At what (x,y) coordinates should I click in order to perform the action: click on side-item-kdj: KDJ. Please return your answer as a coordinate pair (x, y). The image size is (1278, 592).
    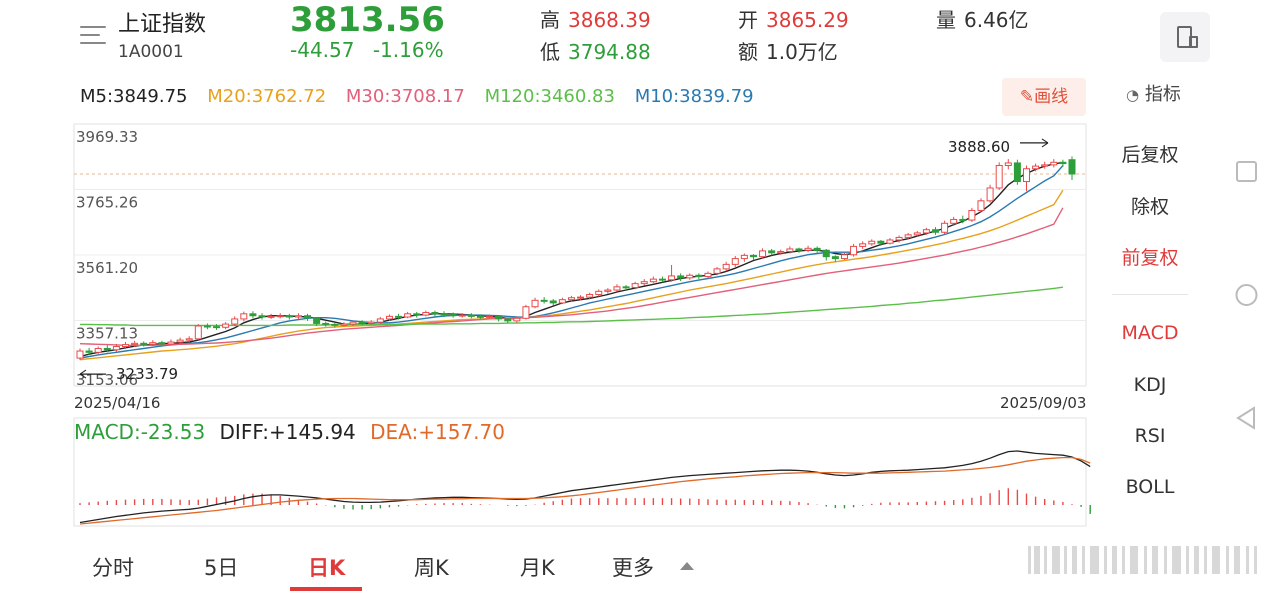
    Looking at the image, I should click on (1150, 385).